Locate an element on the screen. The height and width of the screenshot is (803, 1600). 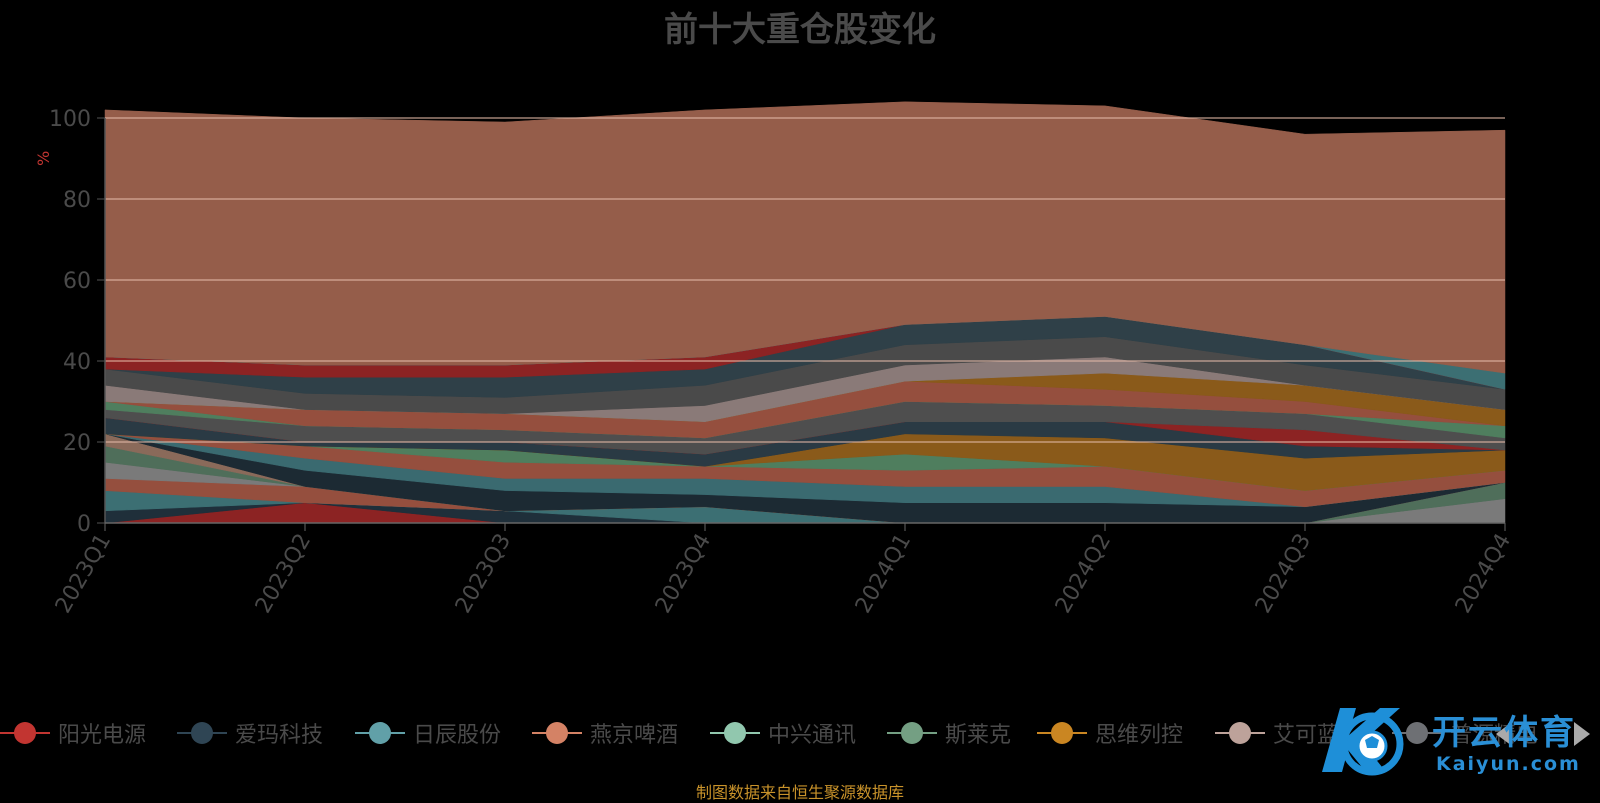
x-tick-label: 2023Q1 is located at coordinates (83, 574).